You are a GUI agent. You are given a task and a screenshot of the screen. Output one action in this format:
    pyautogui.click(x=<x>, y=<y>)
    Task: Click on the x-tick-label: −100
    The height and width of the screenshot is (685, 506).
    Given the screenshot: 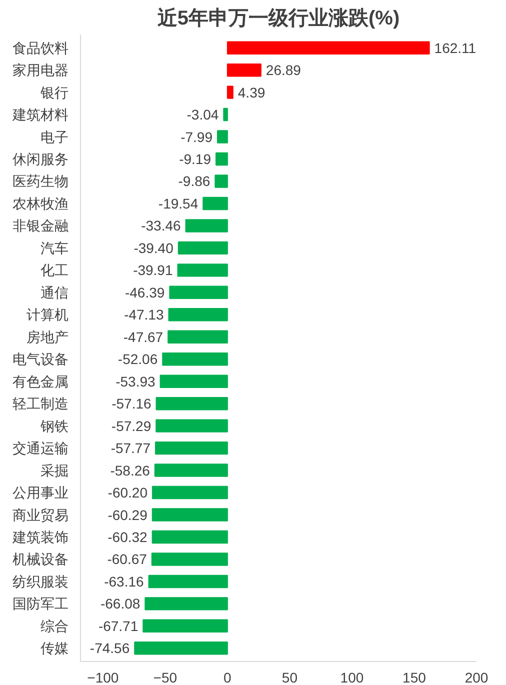 What is the action you would take?
    pyautogui.click(x=103, y=677)
    